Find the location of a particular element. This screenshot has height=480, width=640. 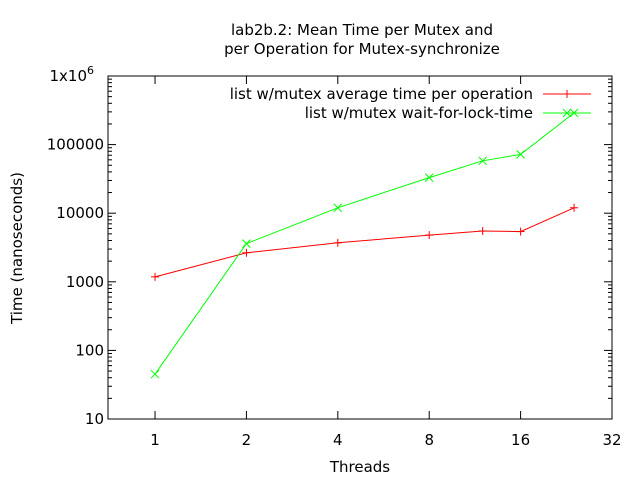

x-axis-label: Threads is located at coordinates (359, 467).